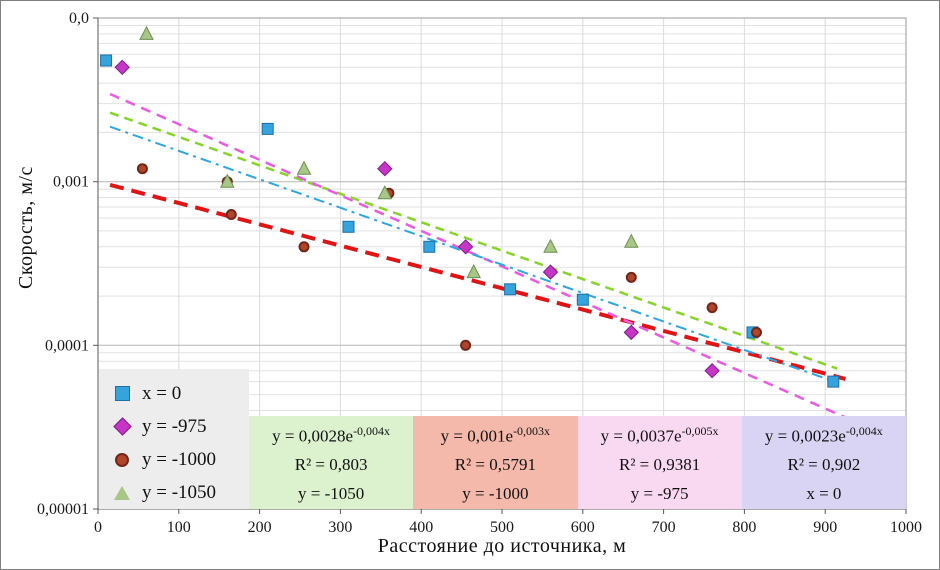 This screenshot has height=570, width=940. What do you see at coordinates (823, 434) in the screenshot?
I see `equation-line: y = 0,0023e-0,004x` at bounding box center [823, 434].